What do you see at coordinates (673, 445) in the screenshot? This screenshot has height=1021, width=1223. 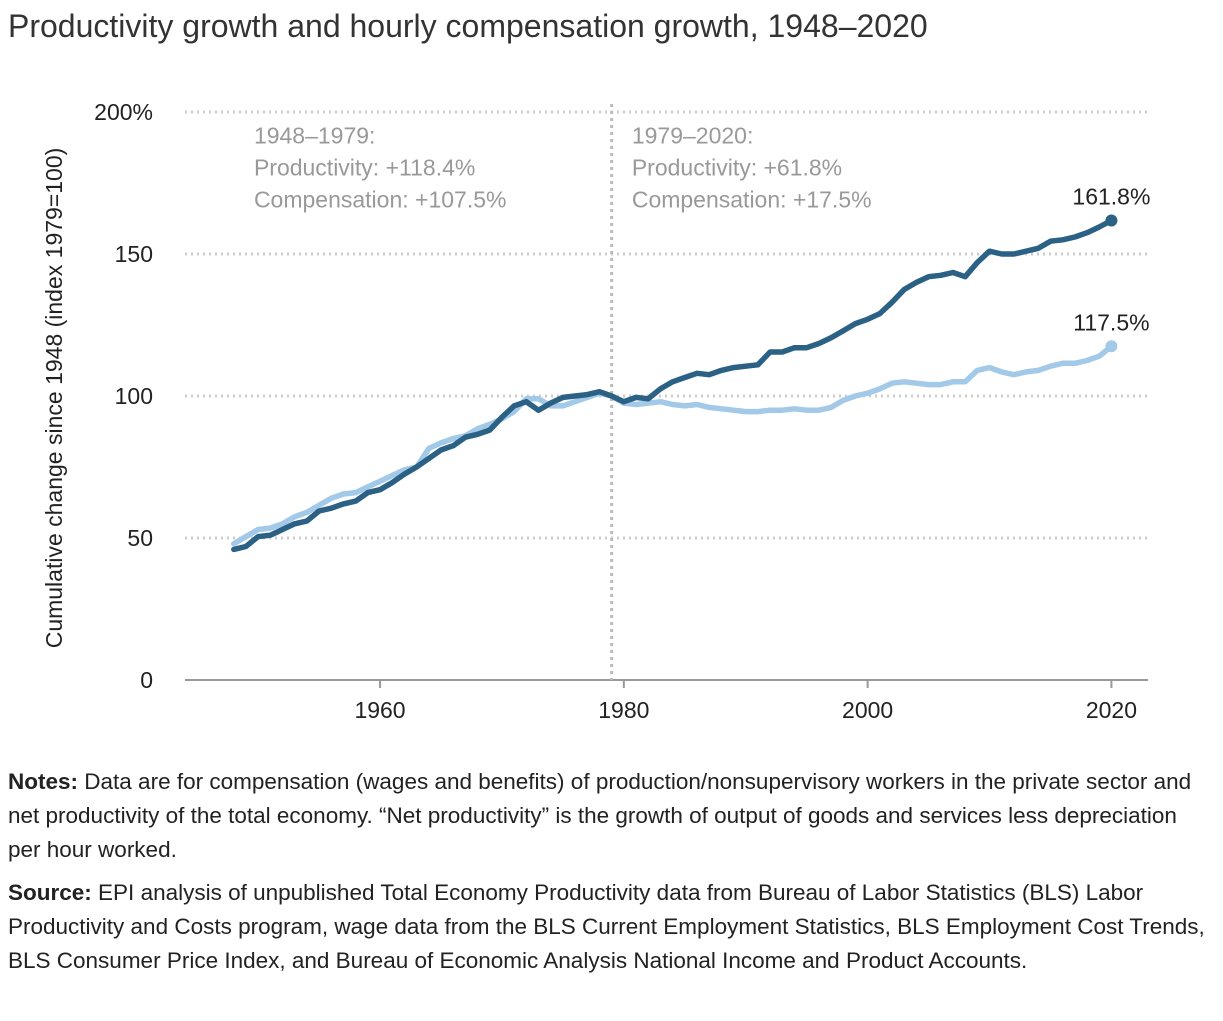 I see `compensation-line` at bounding box center [673, 445].